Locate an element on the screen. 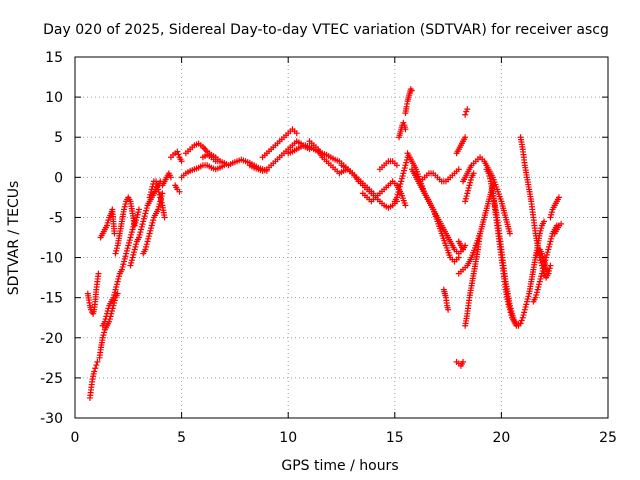  x-tick-labels: 0 5 10 15 20 25 is located at coordinates (344, 438).